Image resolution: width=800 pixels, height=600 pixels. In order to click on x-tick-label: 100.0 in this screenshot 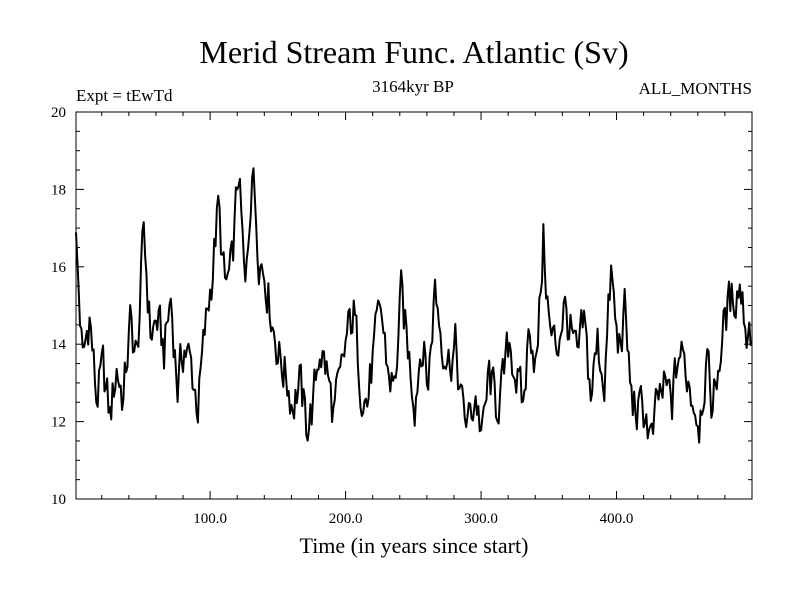, I will do `click(210, 519)`.